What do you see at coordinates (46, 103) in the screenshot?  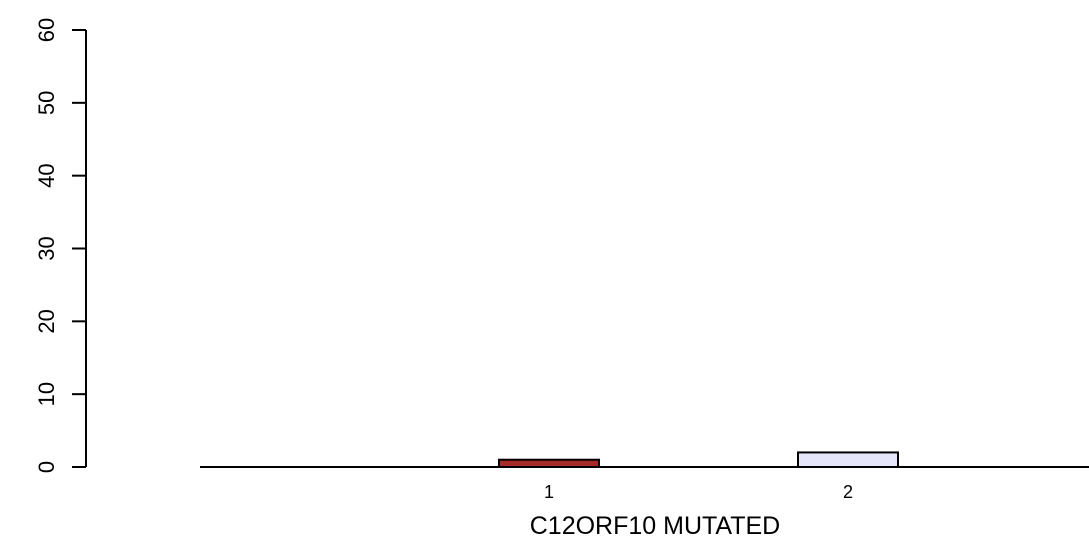 I see `y-tick-label: 50` at bounding box center [46, 103].